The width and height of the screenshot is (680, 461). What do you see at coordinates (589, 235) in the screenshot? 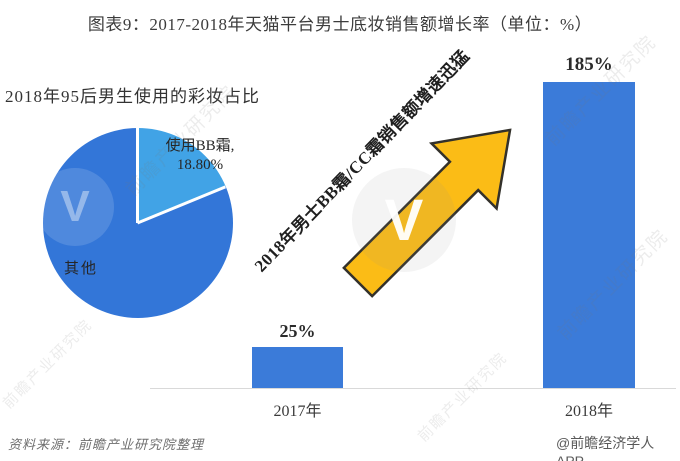
I see `bar-2018` at bounding box center [589, 235].